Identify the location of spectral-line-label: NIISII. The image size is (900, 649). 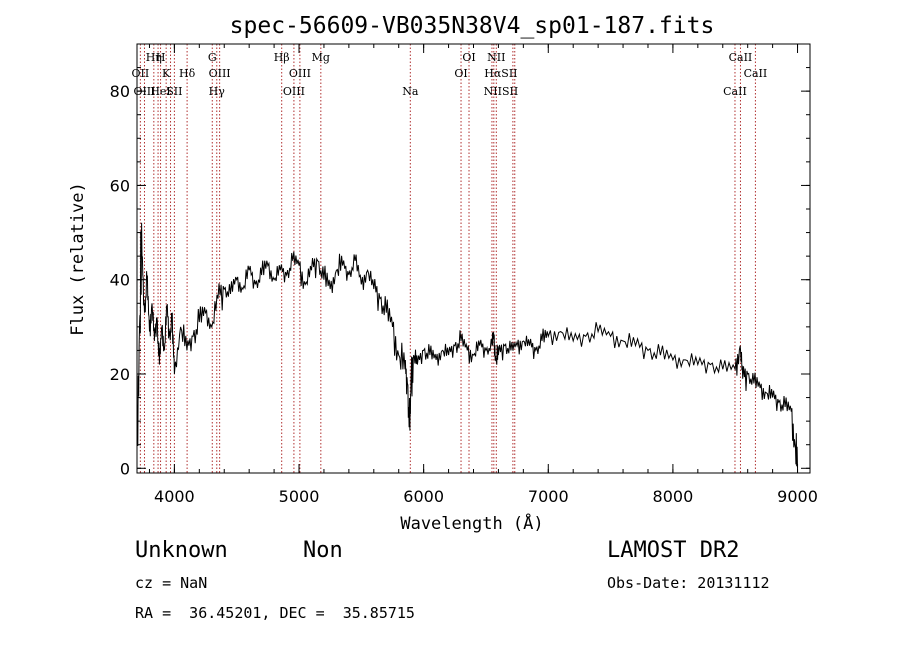
(501, 91).